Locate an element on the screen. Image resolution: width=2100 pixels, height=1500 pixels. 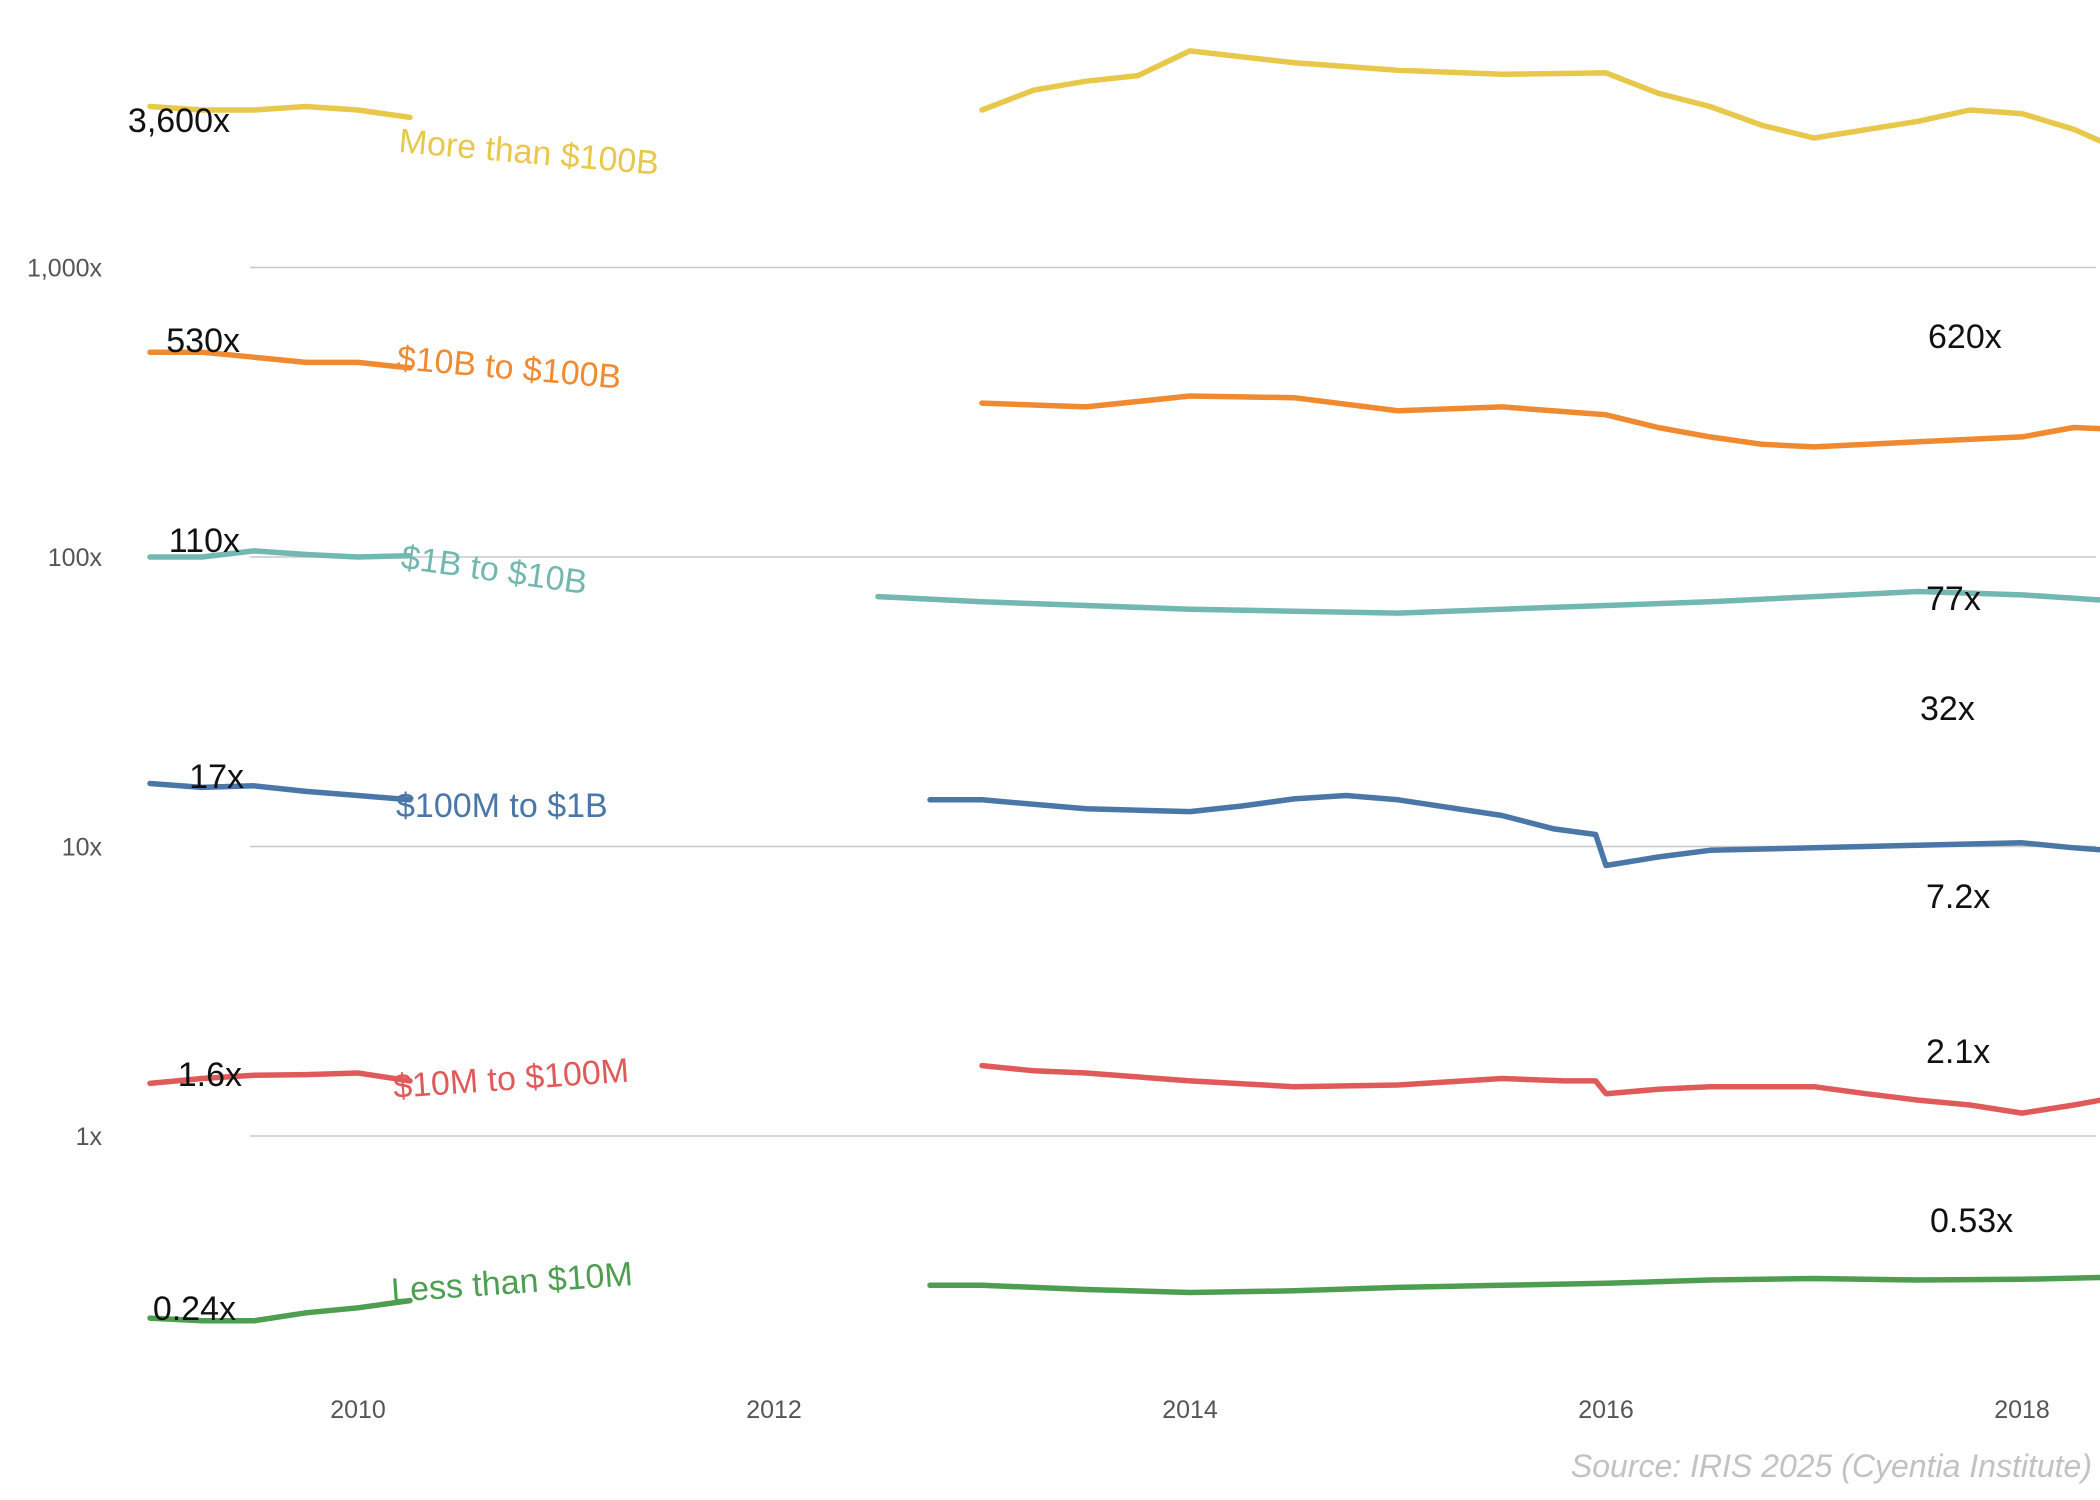
y-tick-label: 1x is located at coordinates (89, 1137).